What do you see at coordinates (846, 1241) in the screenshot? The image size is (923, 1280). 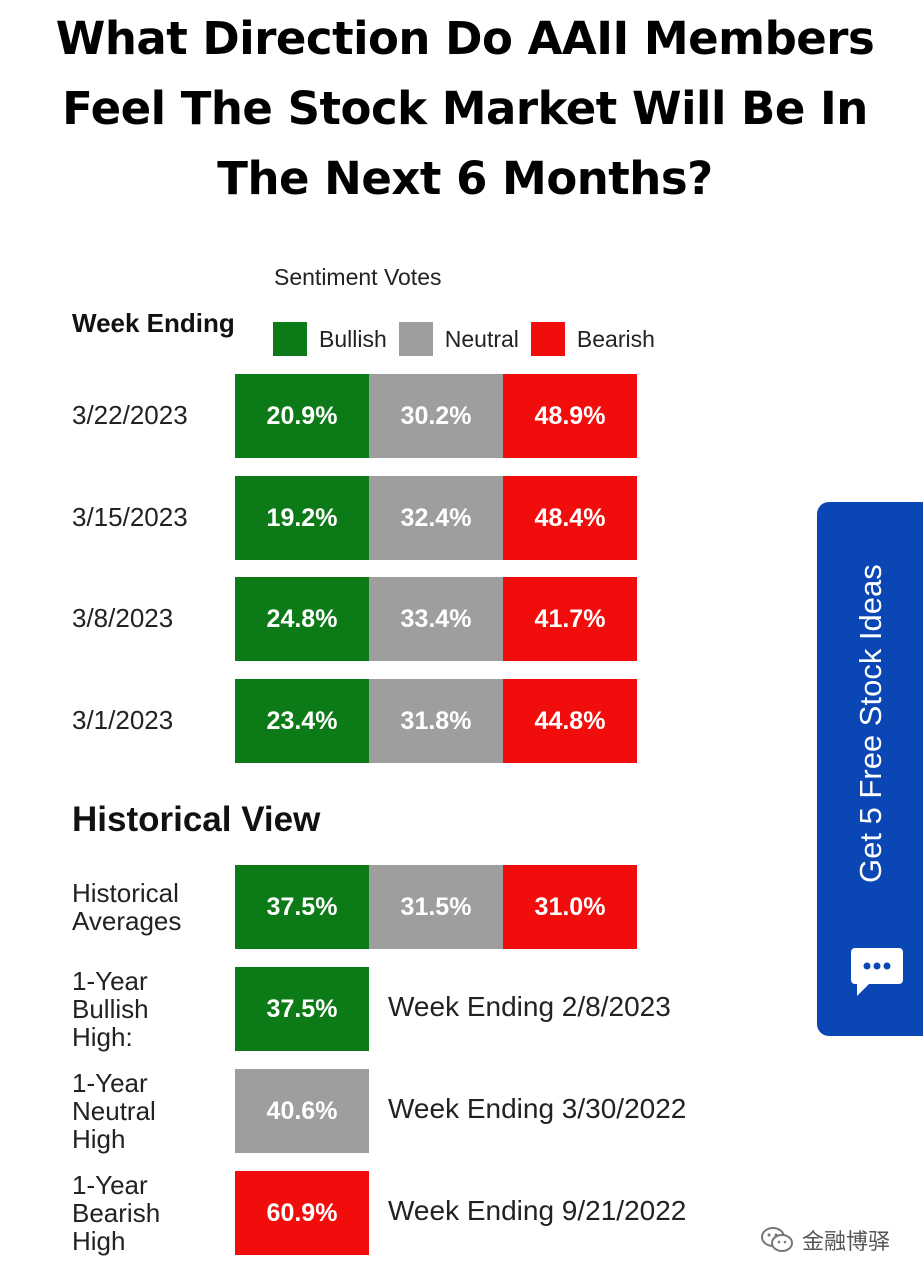 I see `watermark-label: 金融博驿` at bounding box center [846, 1241].